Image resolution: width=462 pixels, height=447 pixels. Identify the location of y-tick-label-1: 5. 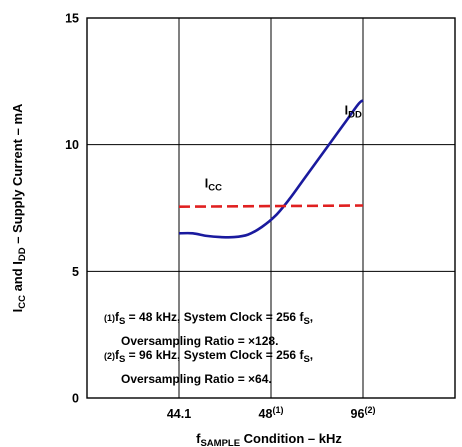
(75, 272).